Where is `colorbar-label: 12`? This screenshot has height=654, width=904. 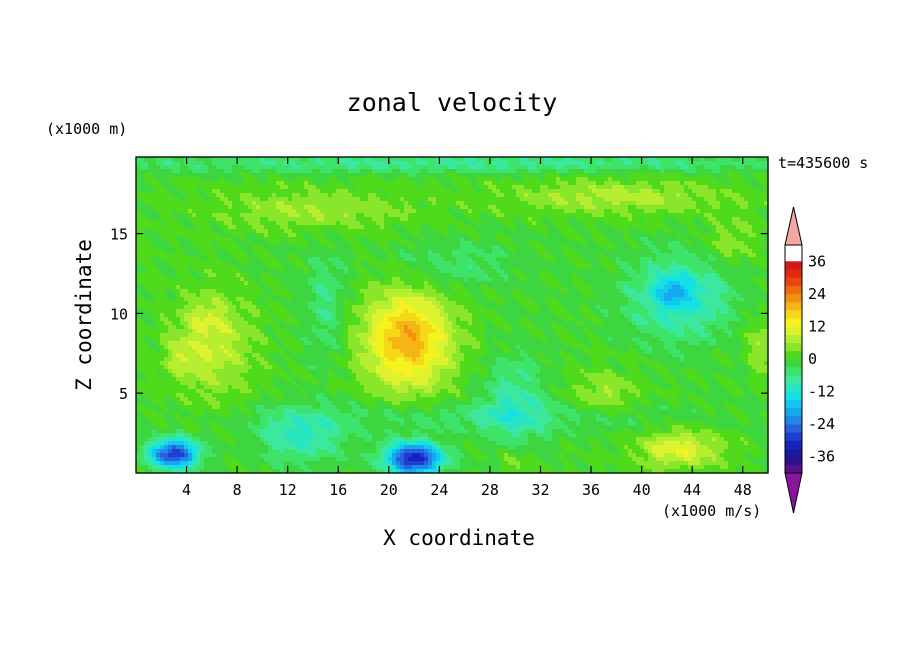
colorbar-label: 12 is located at coordinates (817, 326).